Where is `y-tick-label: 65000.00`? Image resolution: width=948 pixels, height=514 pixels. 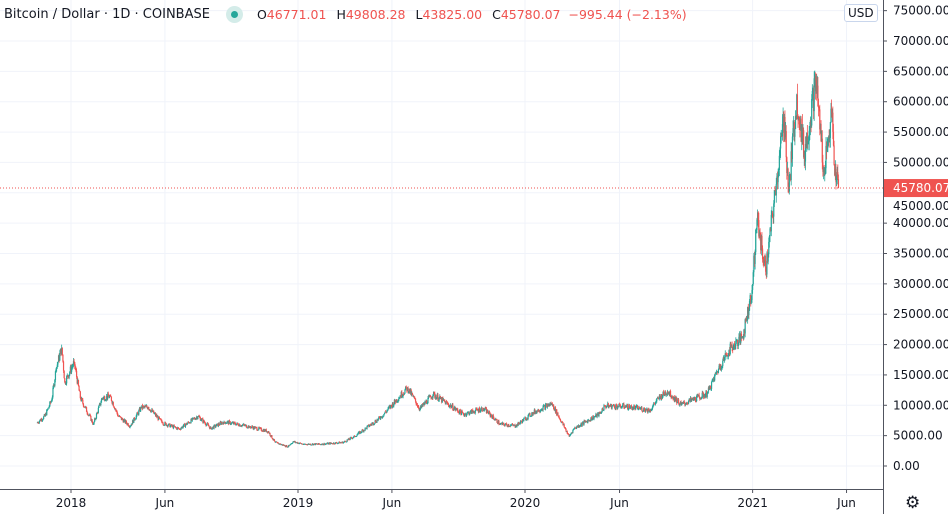
y-tick-label: 65000.00 is located at coordinates (920, 71).